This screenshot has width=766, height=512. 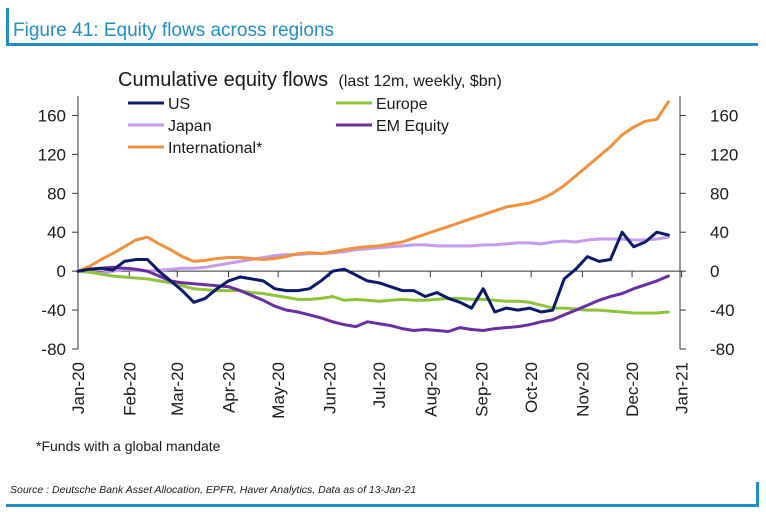 I want to click on figure-title: Figure 41: Equity flows across regions, so click(x=174, y=30).